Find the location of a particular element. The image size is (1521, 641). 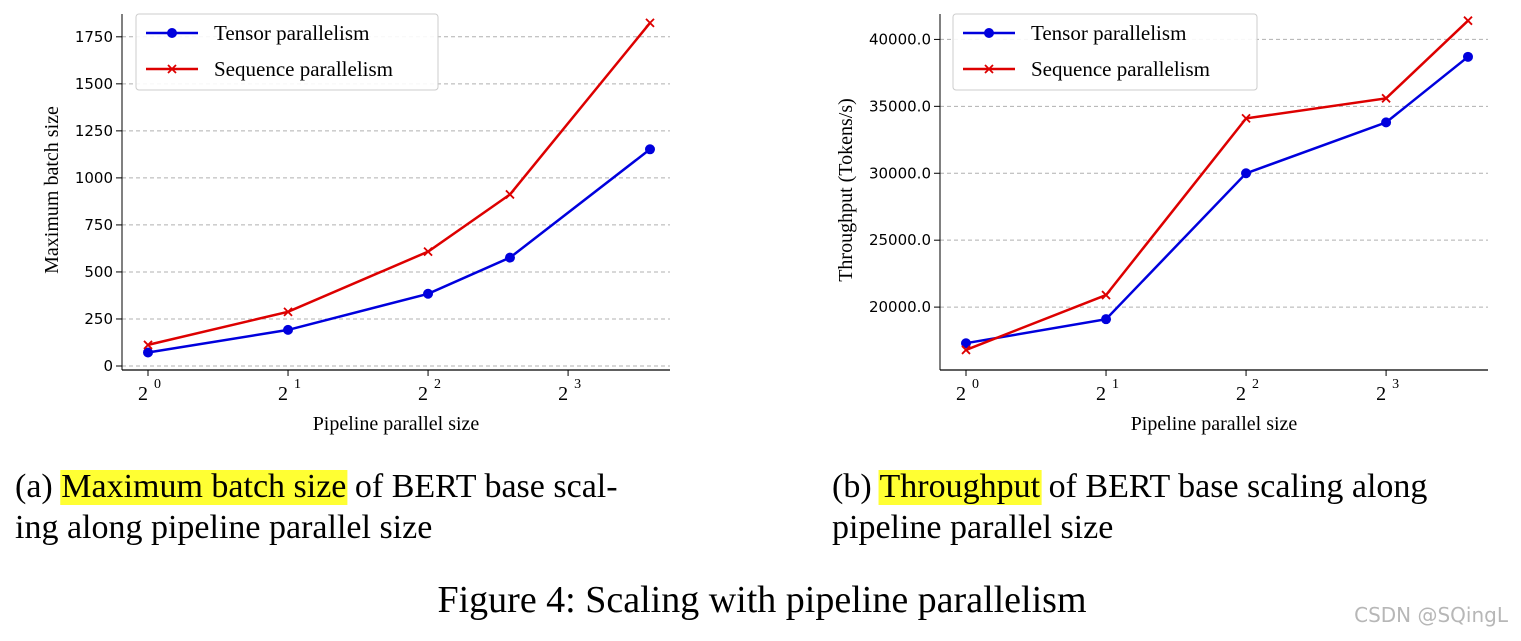

caption-a-line2: ing along pipeline parallel size is located at coordinates (223, 527).